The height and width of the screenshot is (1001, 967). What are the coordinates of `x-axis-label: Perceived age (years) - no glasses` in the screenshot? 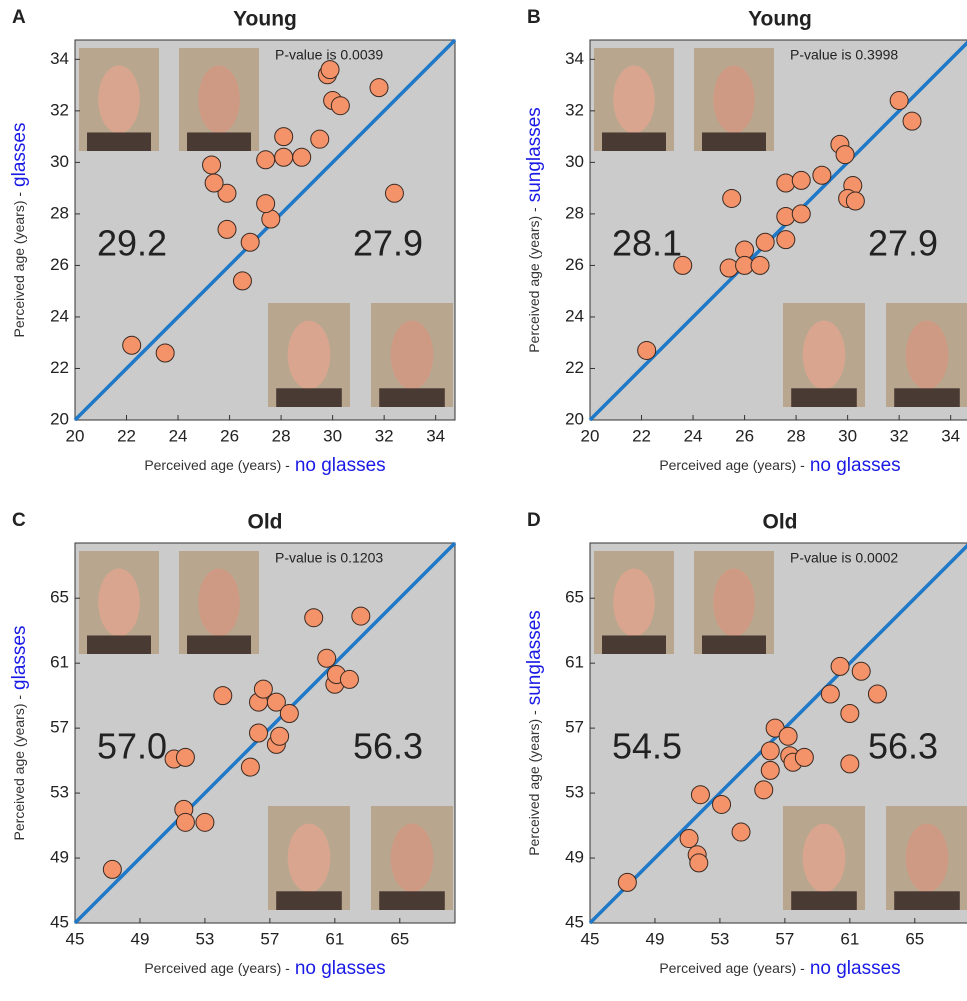 It's located at (779, 465).